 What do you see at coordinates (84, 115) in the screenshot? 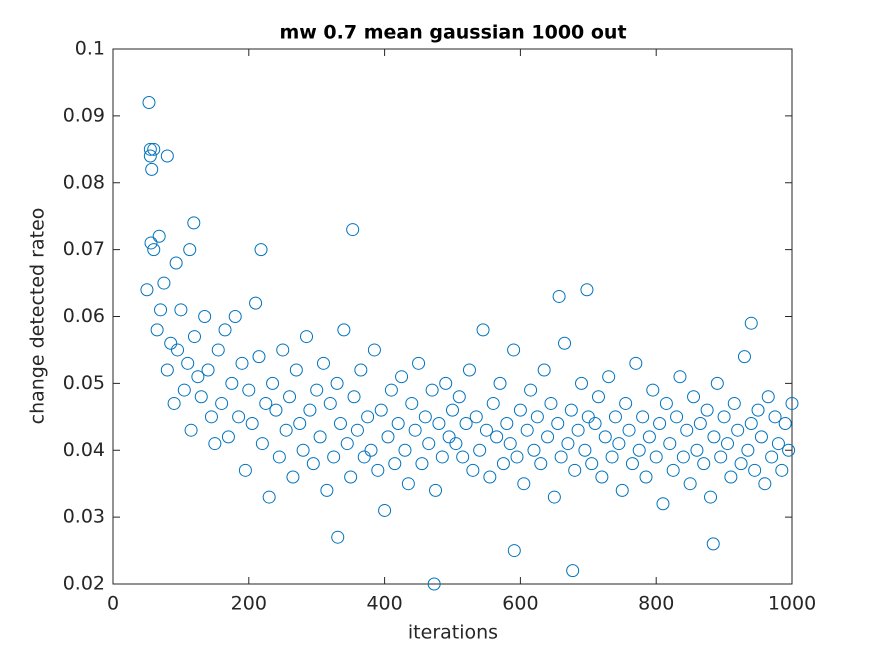
I see `y-tick-label: 0.09` at bounding box center [84, 115].